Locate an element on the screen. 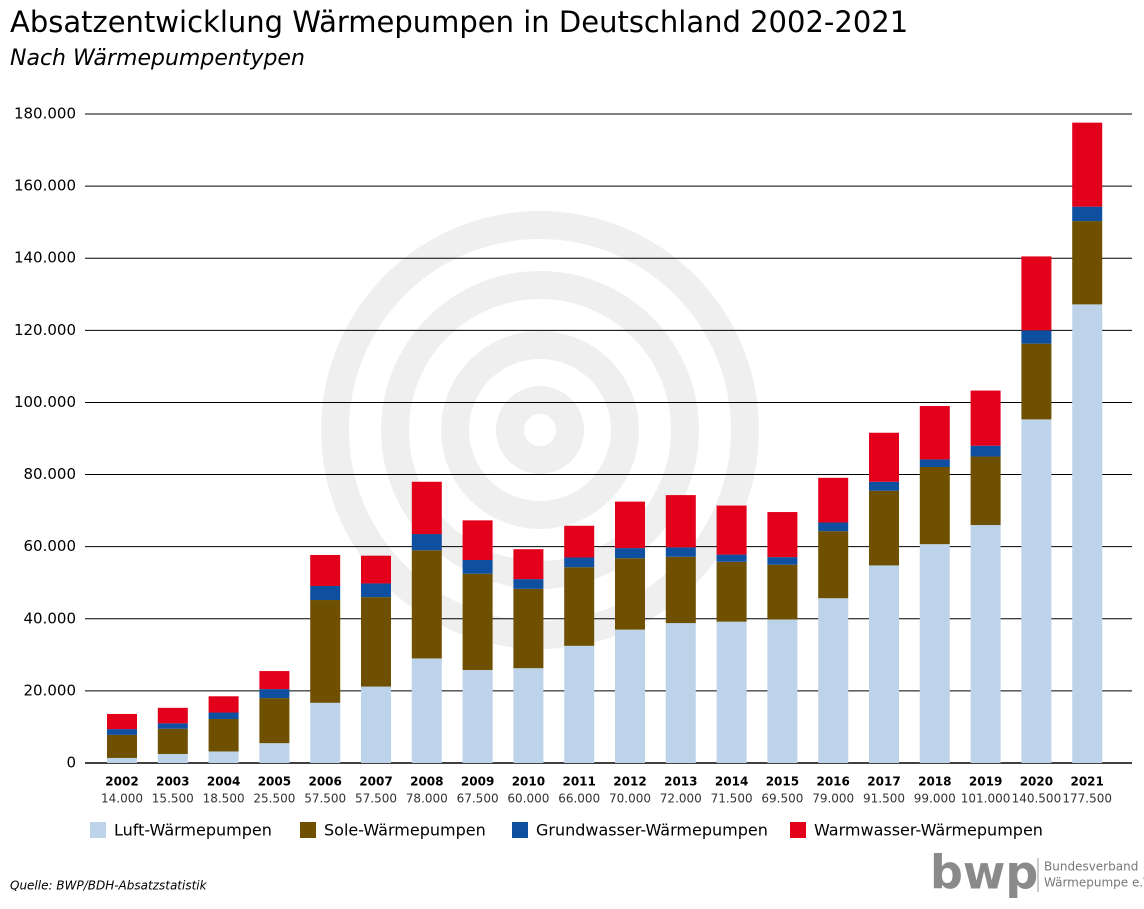 This screenshot has height=909, width=1144. total-label: 57.500 is located at coordinates (325, 799).